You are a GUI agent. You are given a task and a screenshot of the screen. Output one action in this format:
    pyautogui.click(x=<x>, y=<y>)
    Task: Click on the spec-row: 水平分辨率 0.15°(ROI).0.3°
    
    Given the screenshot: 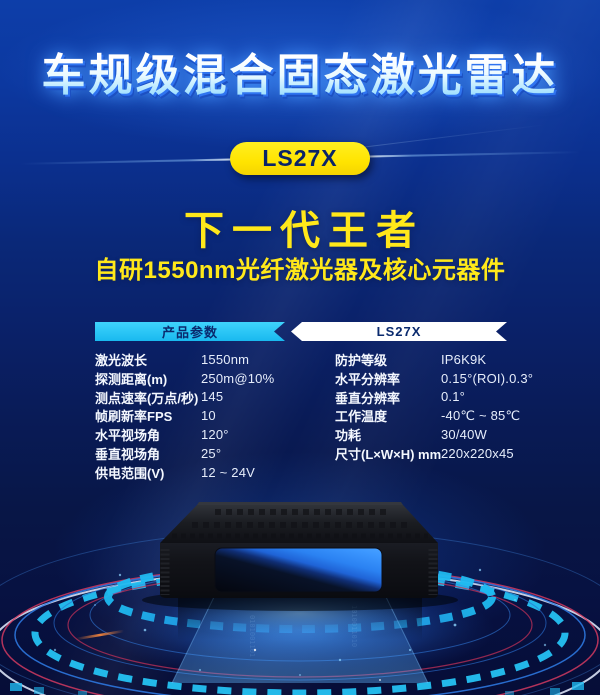 What is the action you would take?
    pyautogui.click(x=450, y=378)
    